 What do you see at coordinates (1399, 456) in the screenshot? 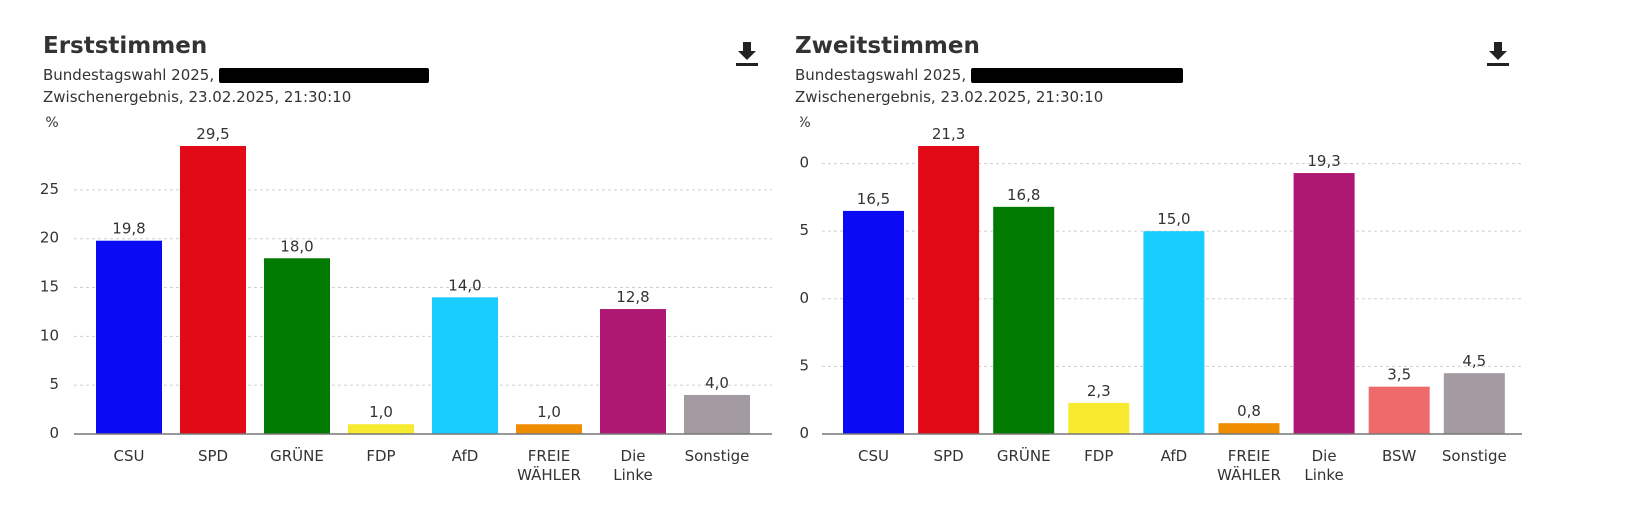
I see `x-tick-label: BSW` at bounding box center [1399, 456].